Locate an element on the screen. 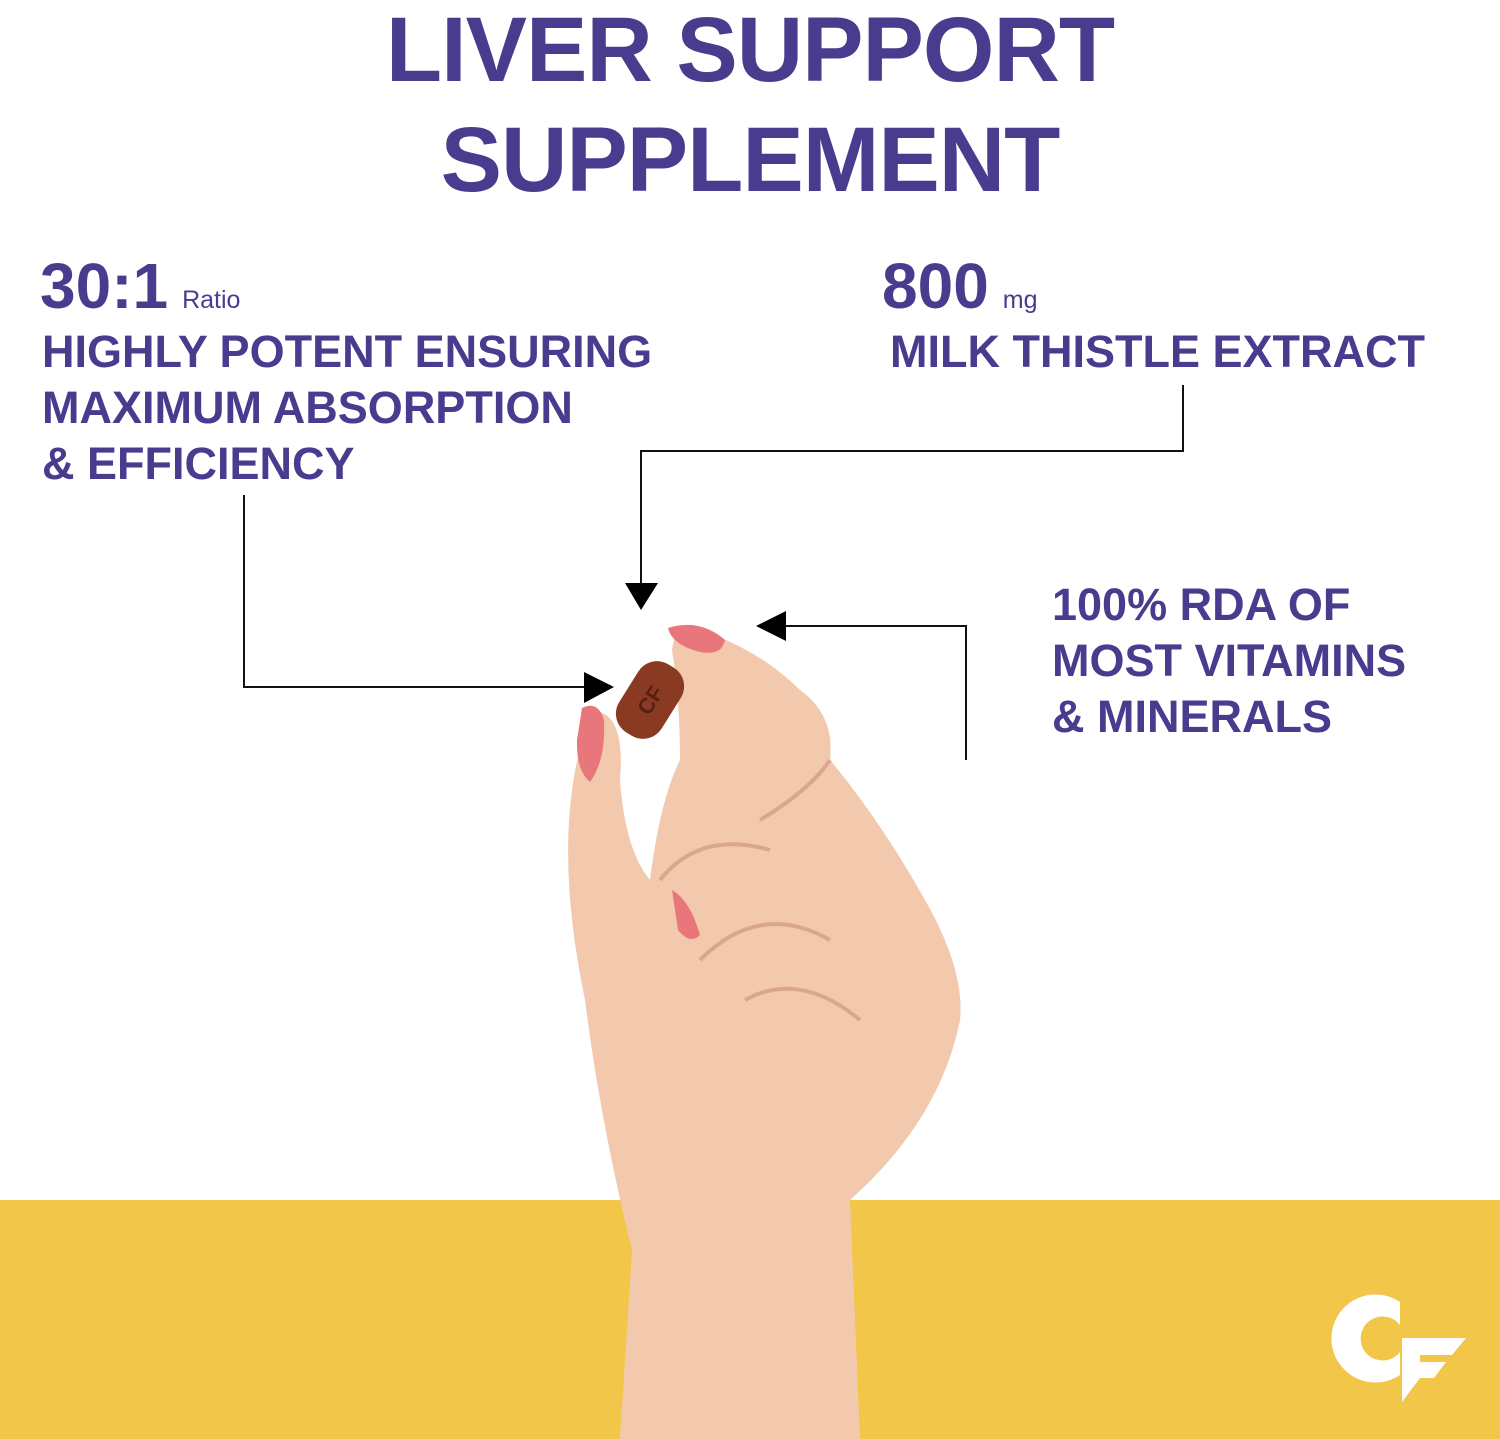 The height and width of the screenshot is (1439, 1500). connector-dose is located at coordinates (912, 485).